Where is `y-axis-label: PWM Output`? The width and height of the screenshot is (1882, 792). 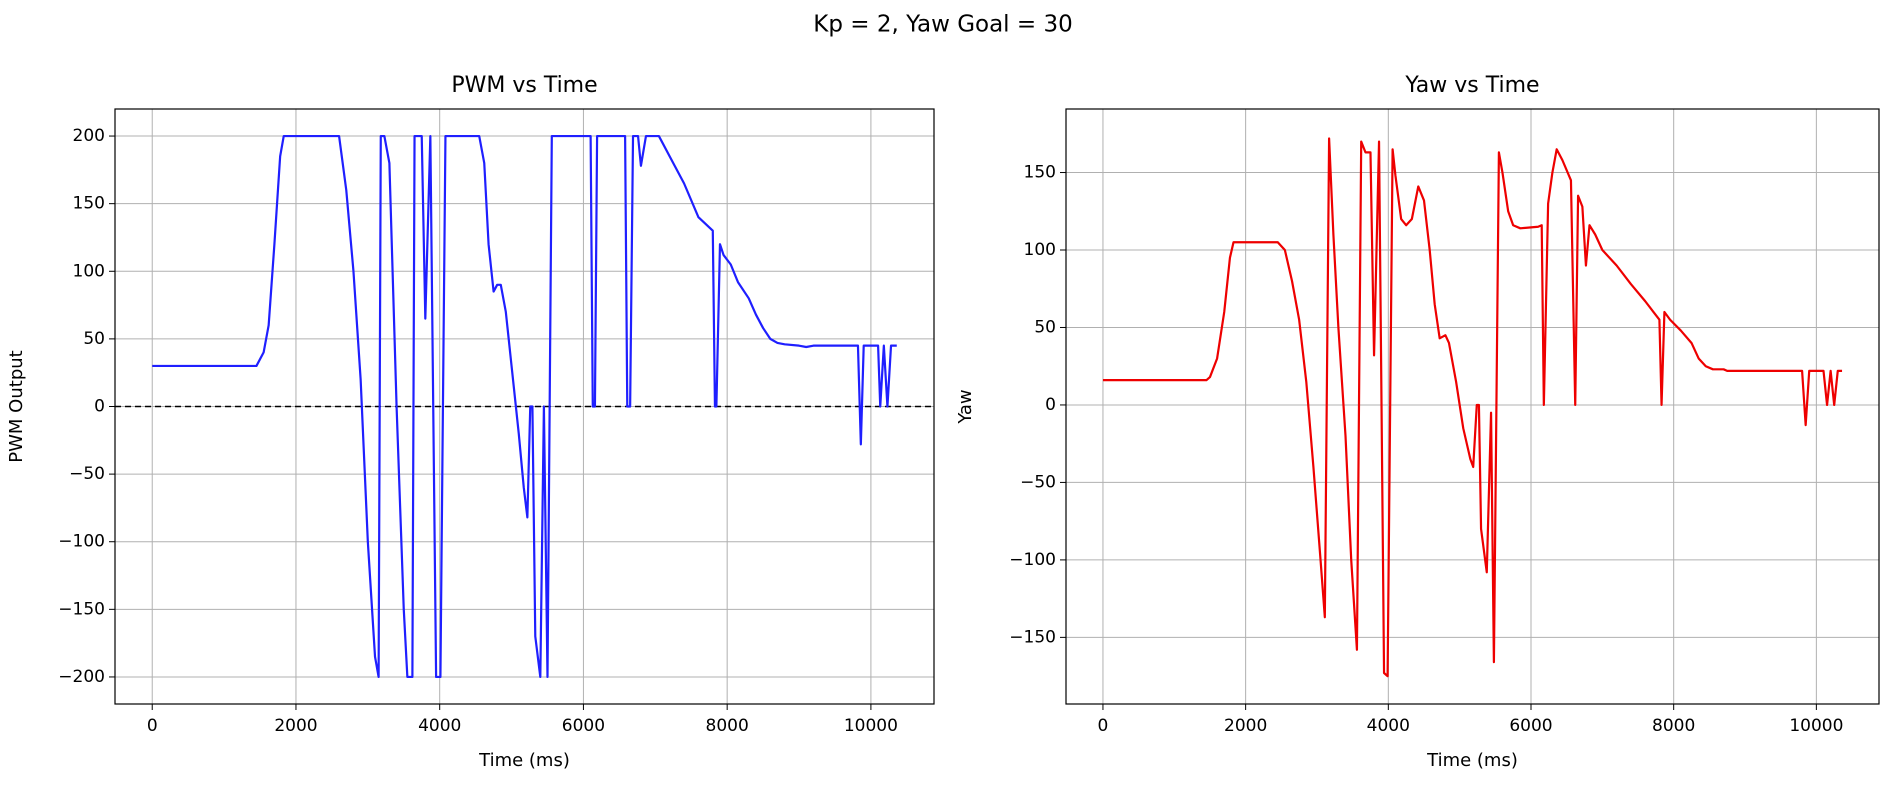
y-axis-label: PWM Output is located at coordinates (16, 406).